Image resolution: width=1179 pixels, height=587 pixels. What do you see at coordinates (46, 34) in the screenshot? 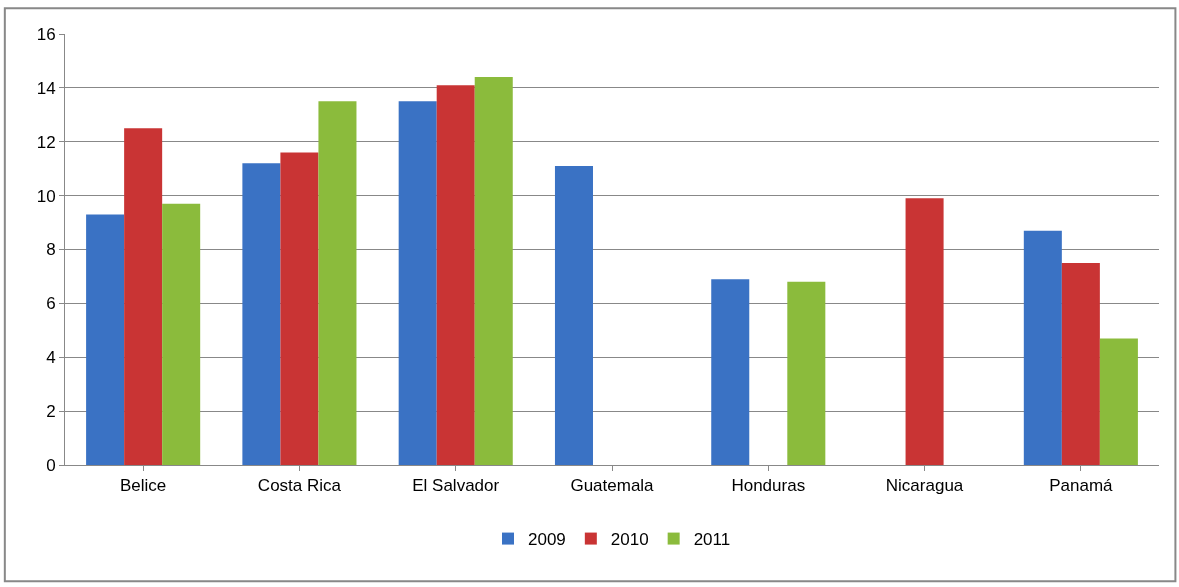
I see `y-tick-label: 16` at bounding box center [46, 34].